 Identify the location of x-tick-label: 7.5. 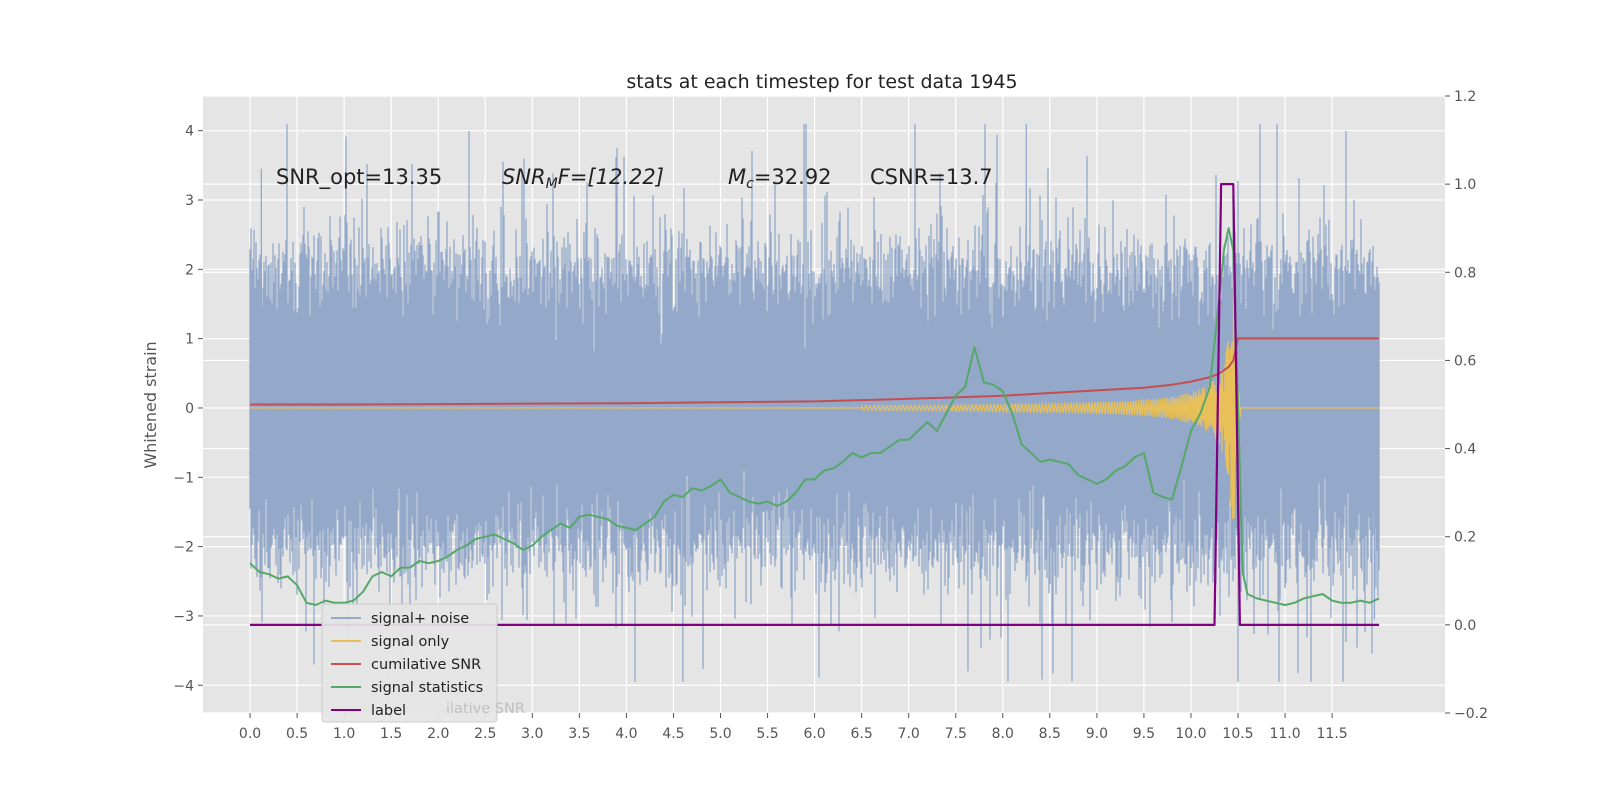
(956, 734).